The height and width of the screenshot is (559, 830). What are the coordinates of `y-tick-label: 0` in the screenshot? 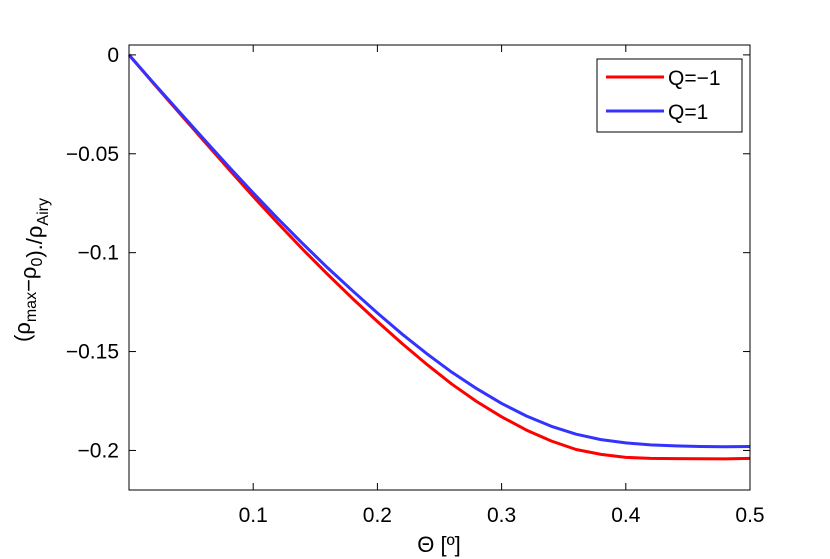 It's located at (113, 55).